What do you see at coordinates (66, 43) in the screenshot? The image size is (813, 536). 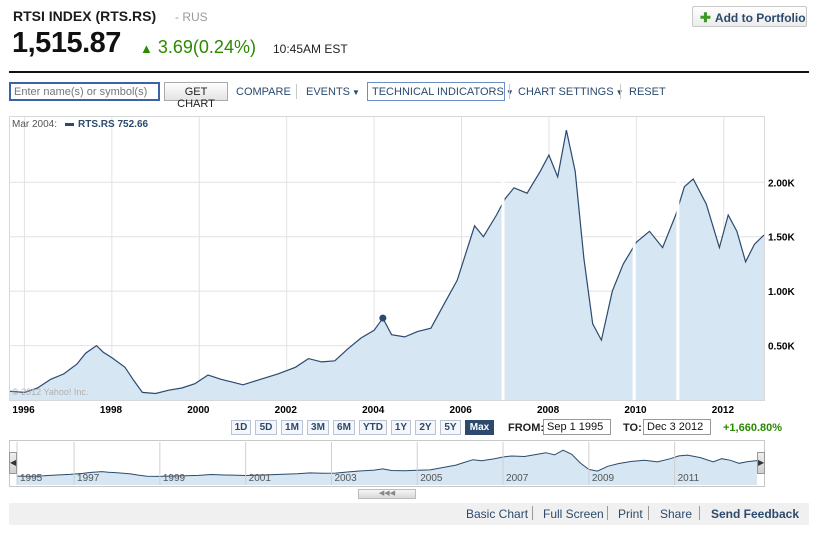 I see `last-price: 1,515.87` at bounding box center [66, 43].